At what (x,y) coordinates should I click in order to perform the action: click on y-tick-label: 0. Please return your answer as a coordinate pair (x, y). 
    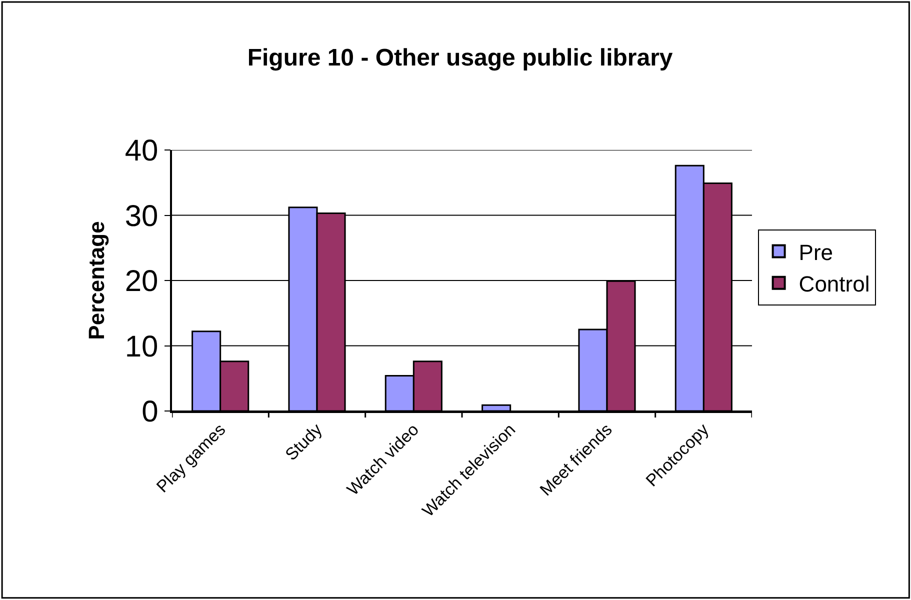
    Looking at the image, I should click on (150, 412).